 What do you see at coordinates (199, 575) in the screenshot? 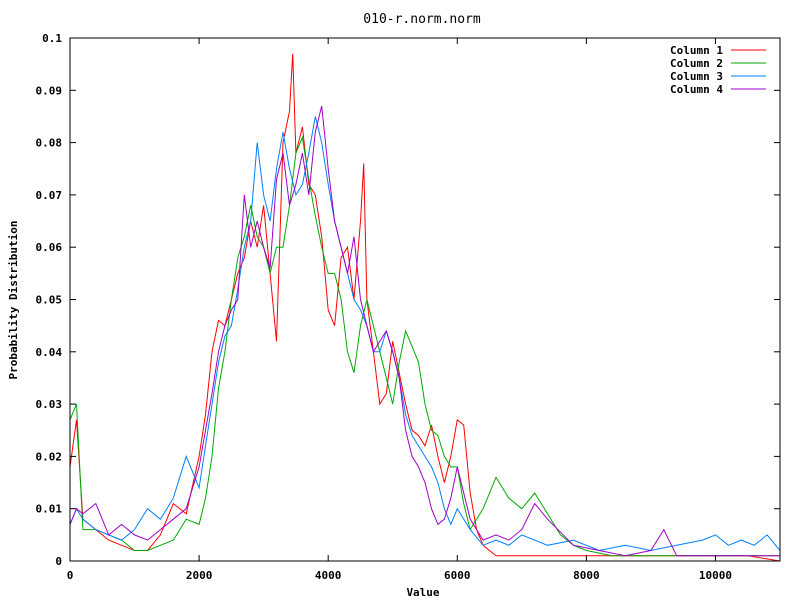
I see `x-tick-label: 2000` at bounding box center [199, 575].